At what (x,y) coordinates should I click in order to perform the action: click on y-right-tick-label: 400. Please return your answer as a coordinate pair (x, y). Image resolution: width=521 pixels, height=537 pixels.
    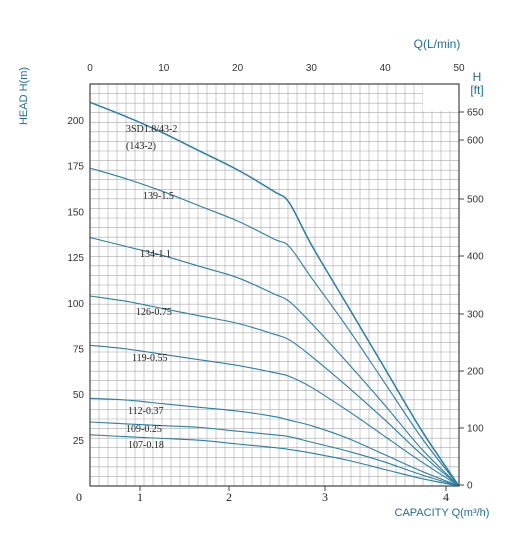
    Looking at the image, I should click on (475, 257).